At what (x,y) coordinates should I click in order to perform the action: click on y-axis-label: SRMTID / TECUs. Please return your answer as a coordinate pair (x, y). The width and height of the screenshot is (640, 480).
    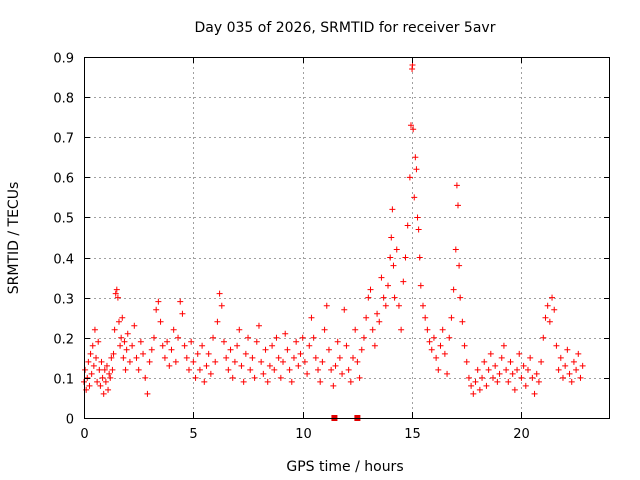
    Looking at the image, I should click on (14, 238).